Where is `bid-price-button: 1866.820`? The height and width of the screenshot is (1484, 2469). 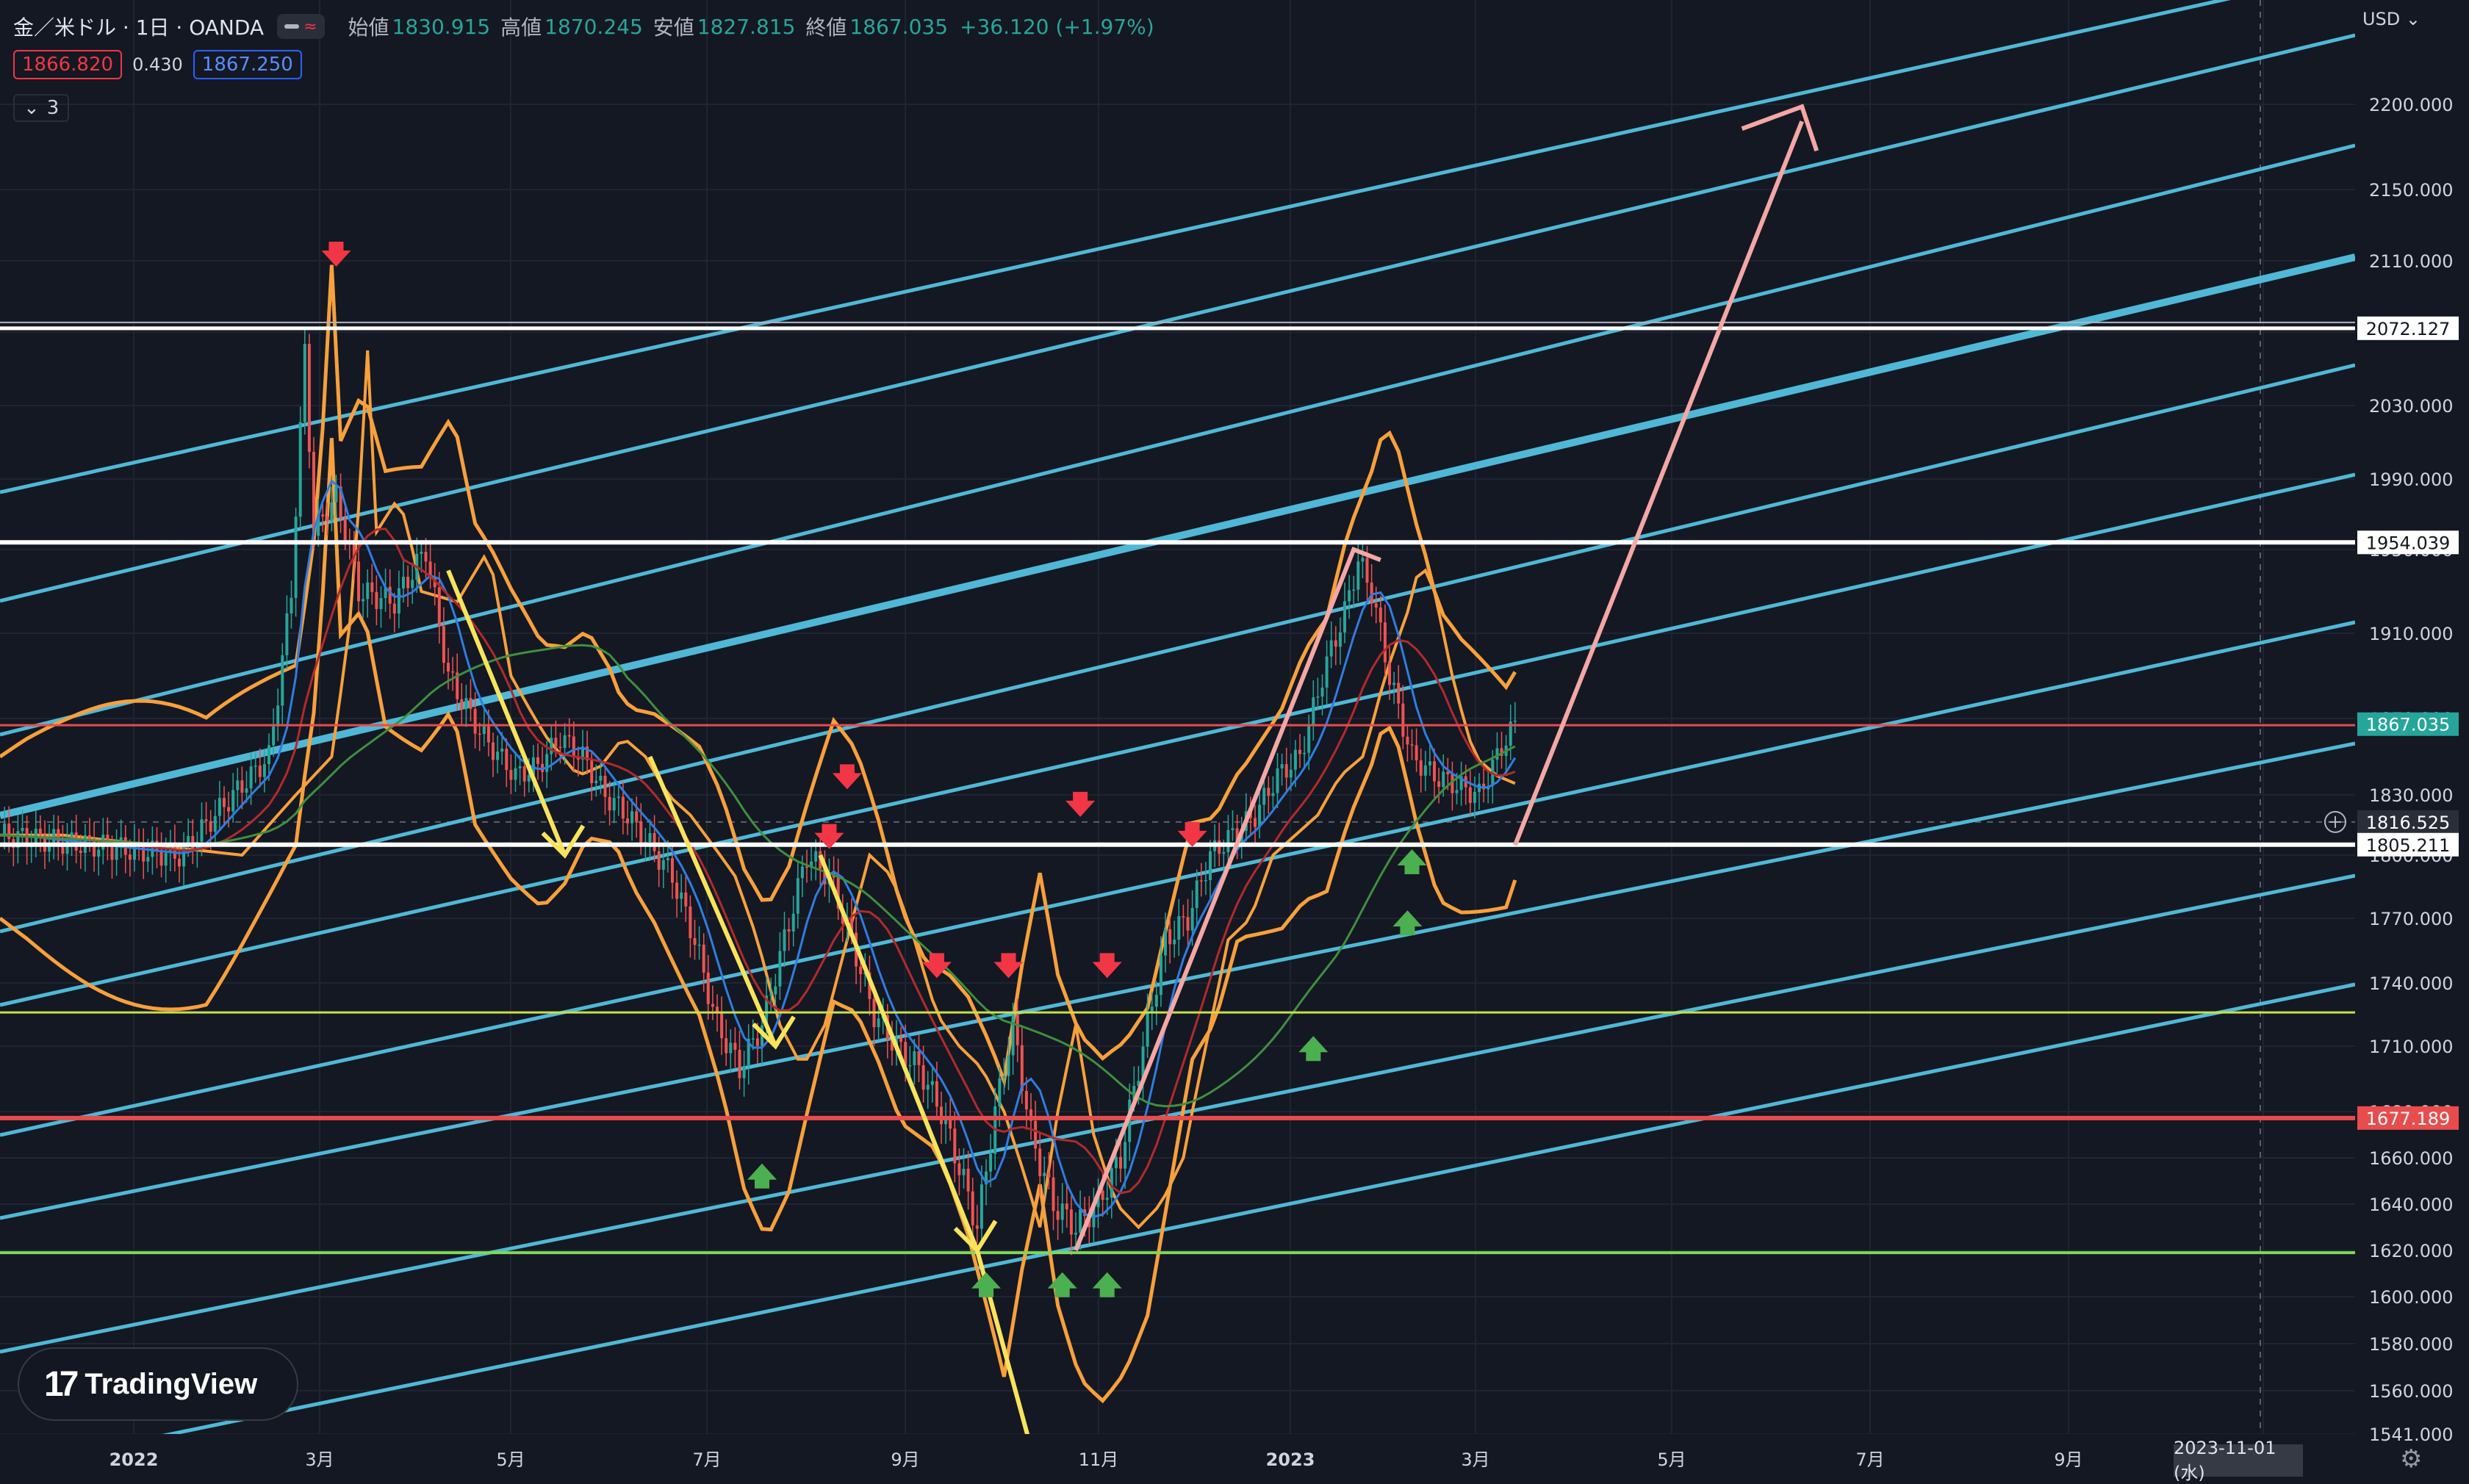 bid-price-button: 1866.820 is located at coordinates (68, 64).